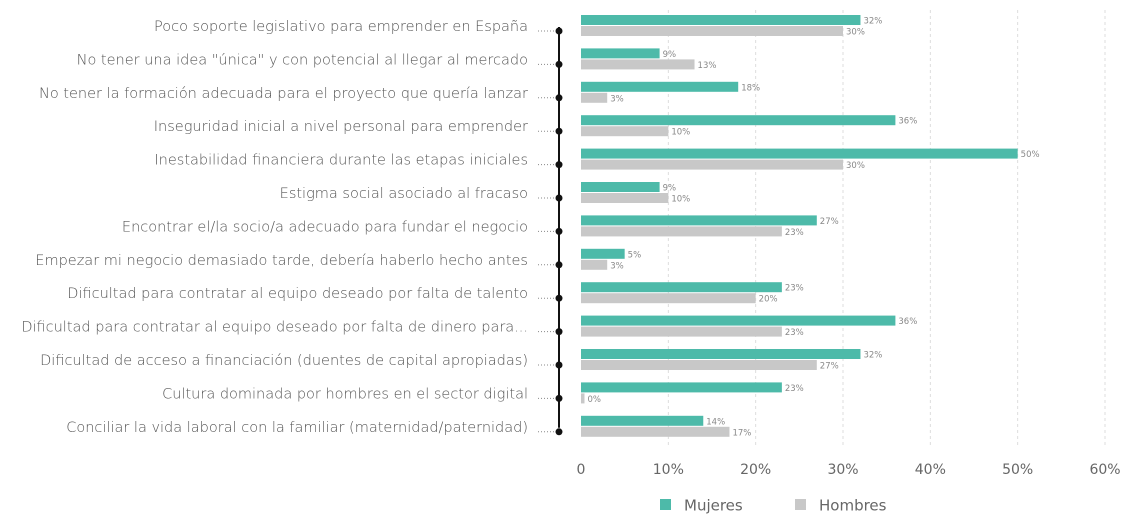 This screenshot has width=1133, height=517. What do you see at coordinates (741, 433) in the screenshot?
I see `value-label: 17%` at bounding box center [741, 433].